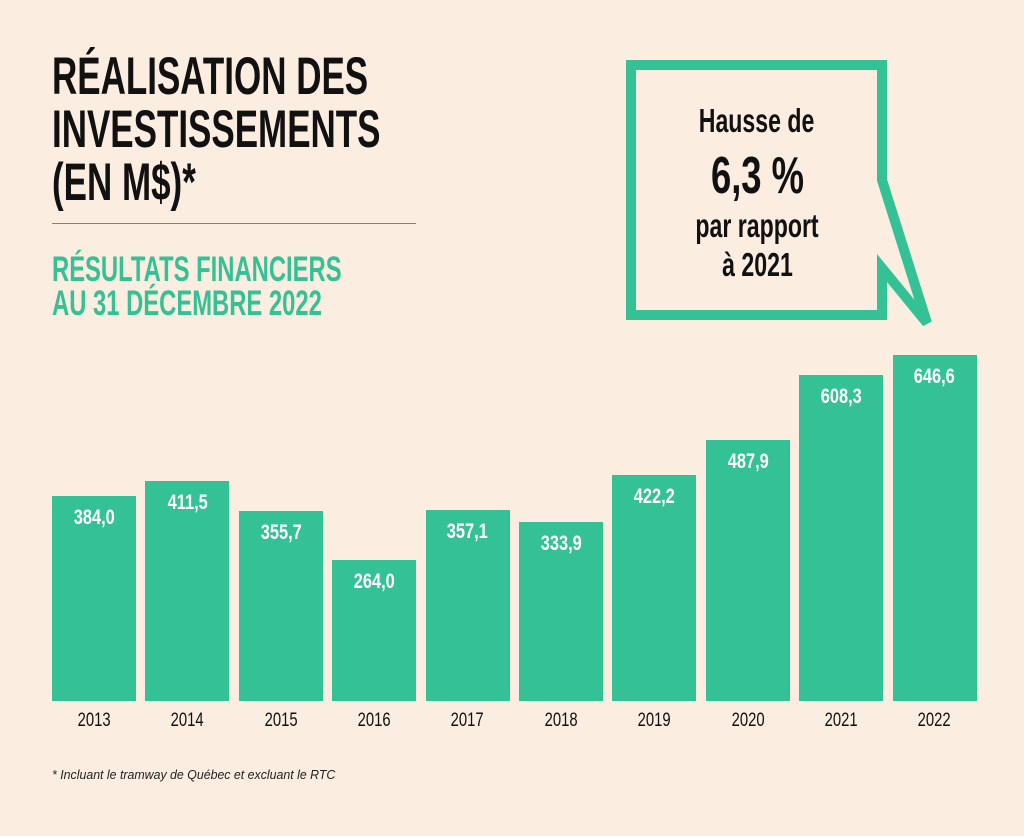  Describe the element at coordinates (841, 720) in the screenshot. I see `x-tick-label-2021: 2021` at that location.